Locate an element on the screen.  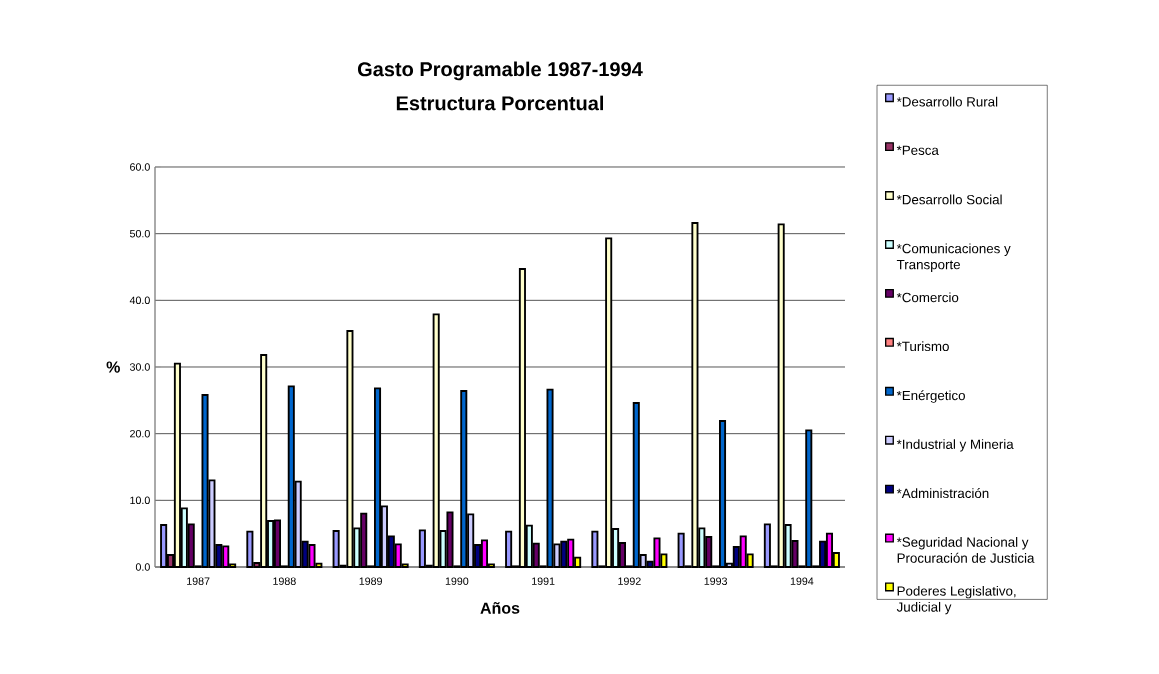
chart-subtitle: Estructura Porcentual is located at coordinates (500, 103).